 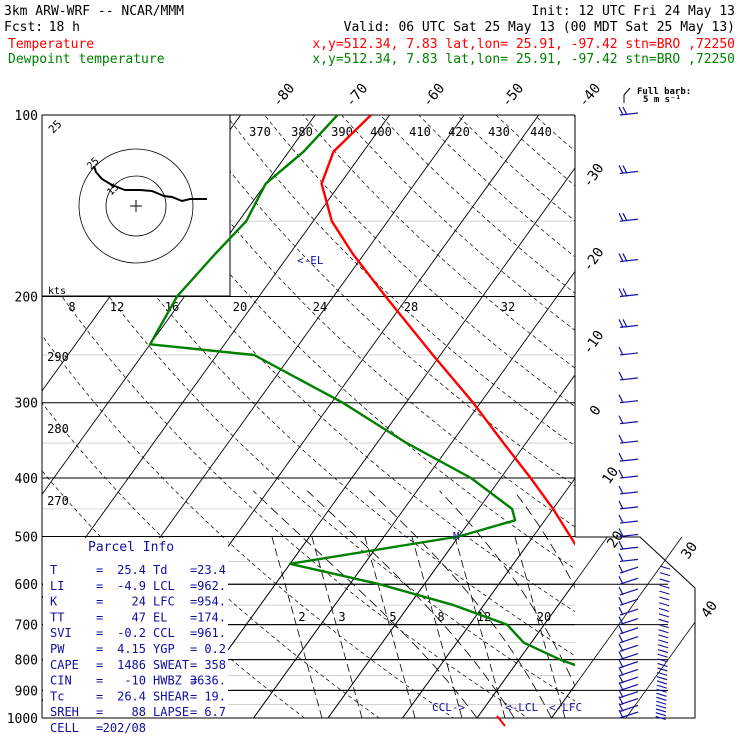 What do you see at coordinates (117, 307) in the screenshot?
I see `speed-tick-label: 12` at bounding box center [117, 307].